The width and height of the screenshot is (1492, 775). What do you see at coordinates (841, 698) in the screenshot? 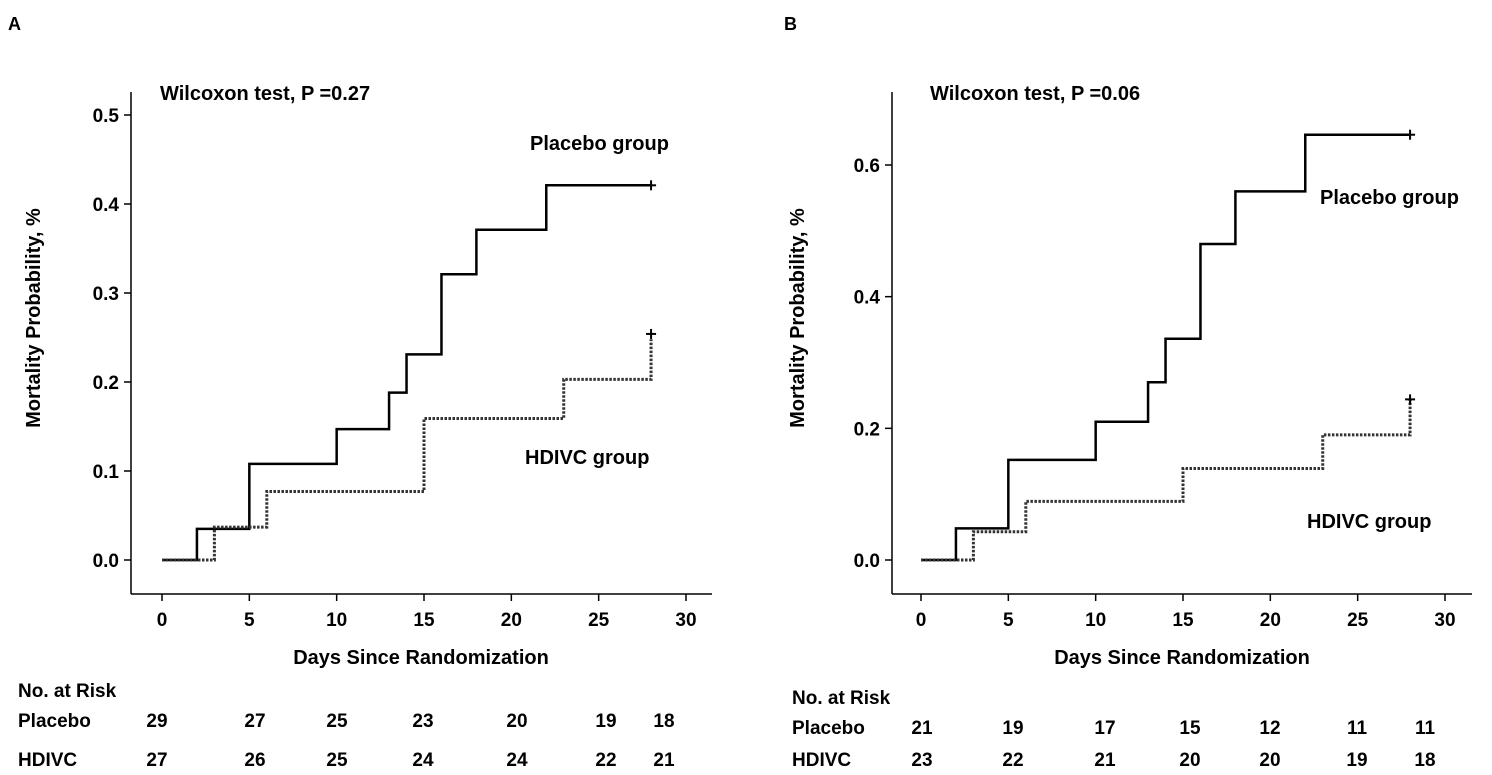
I see `panel-b-risk-title: No. at Risk` at bounding box center [841, 698].